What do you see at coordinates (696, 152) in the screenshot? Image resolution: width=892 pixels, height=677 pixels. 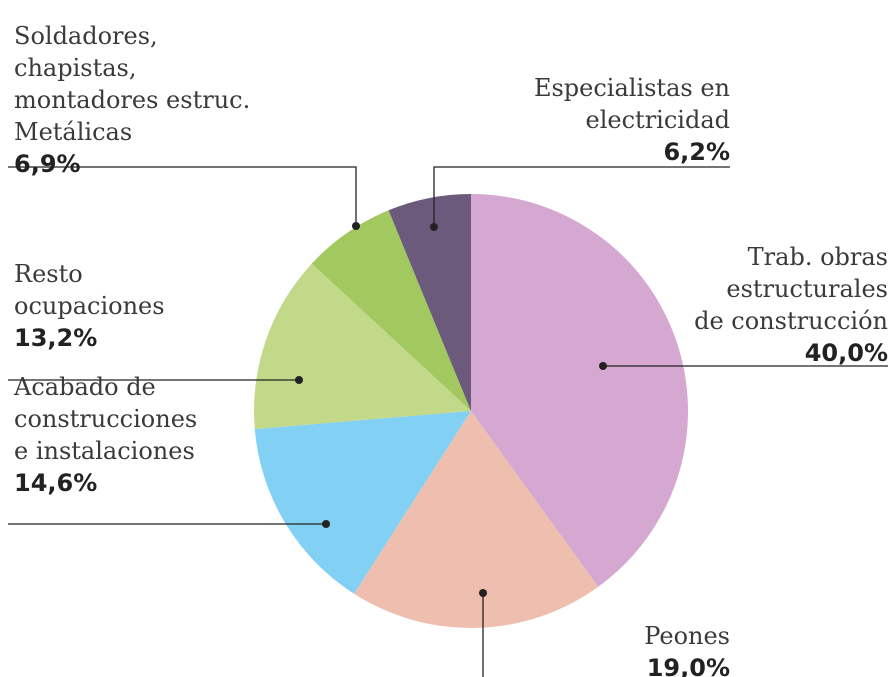 I see `value-label: 6,2%` at bounding box center [696, 152].